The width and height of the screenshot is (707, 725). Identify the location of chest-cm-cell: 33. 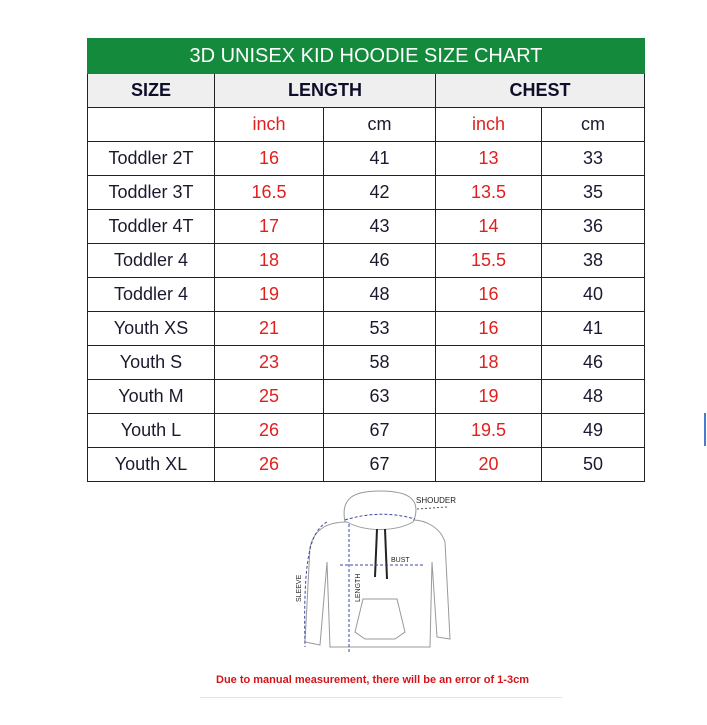
(593, 158).